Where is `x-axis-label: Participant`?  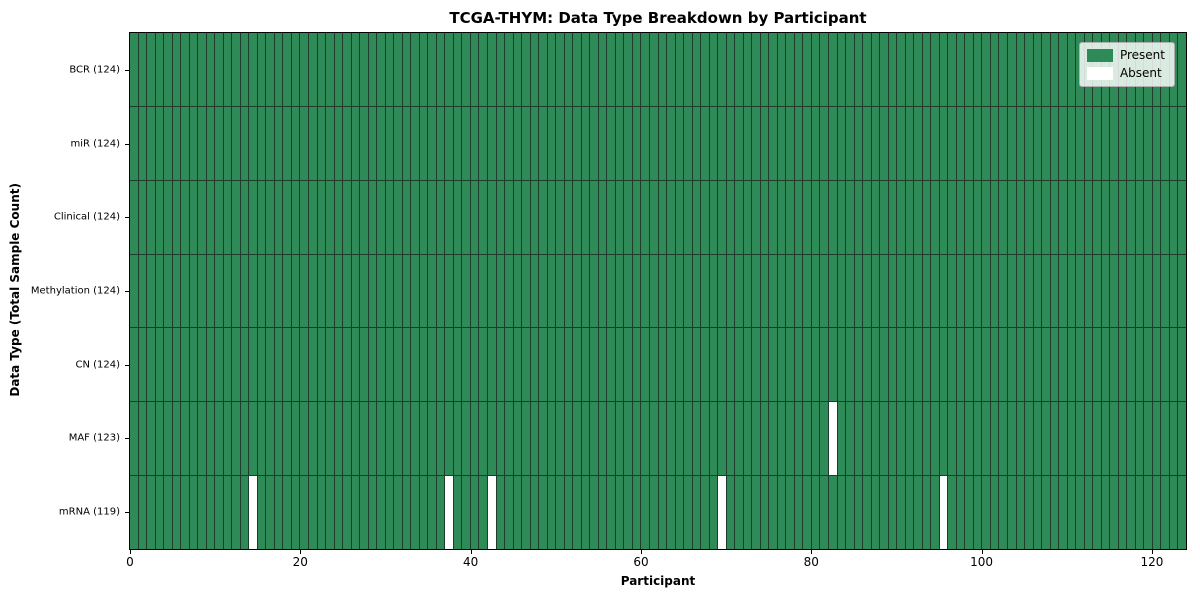
x-axis-label: Participant is located at coordinates (658, 581).